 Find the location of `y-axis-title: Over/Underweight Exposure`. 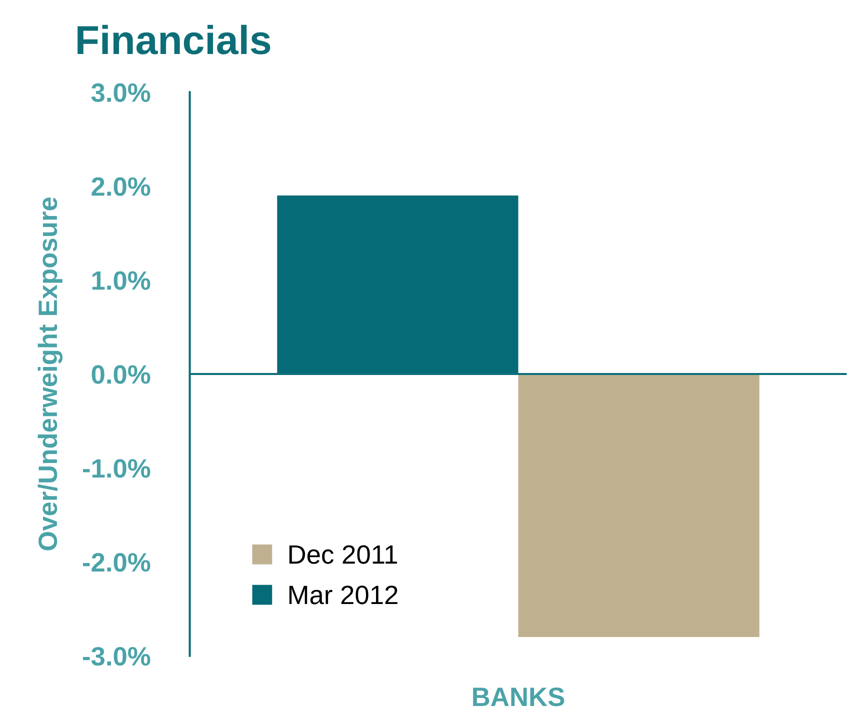

y-axis-title: Over/Underweight Exposure is located at coordinates (50, 373).